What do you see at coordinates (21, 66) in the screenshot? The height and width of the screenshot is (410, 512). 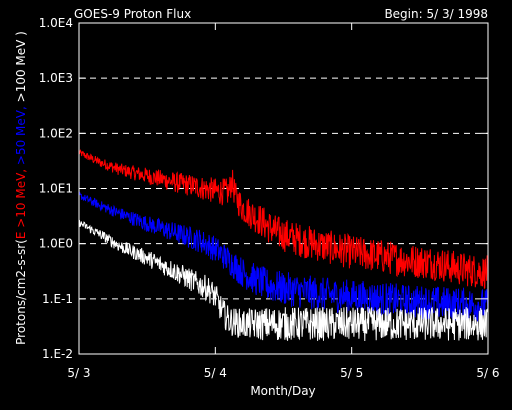 I see `y-axis-label-100mev: >100 MeV )` at bounding box center [21, 66].